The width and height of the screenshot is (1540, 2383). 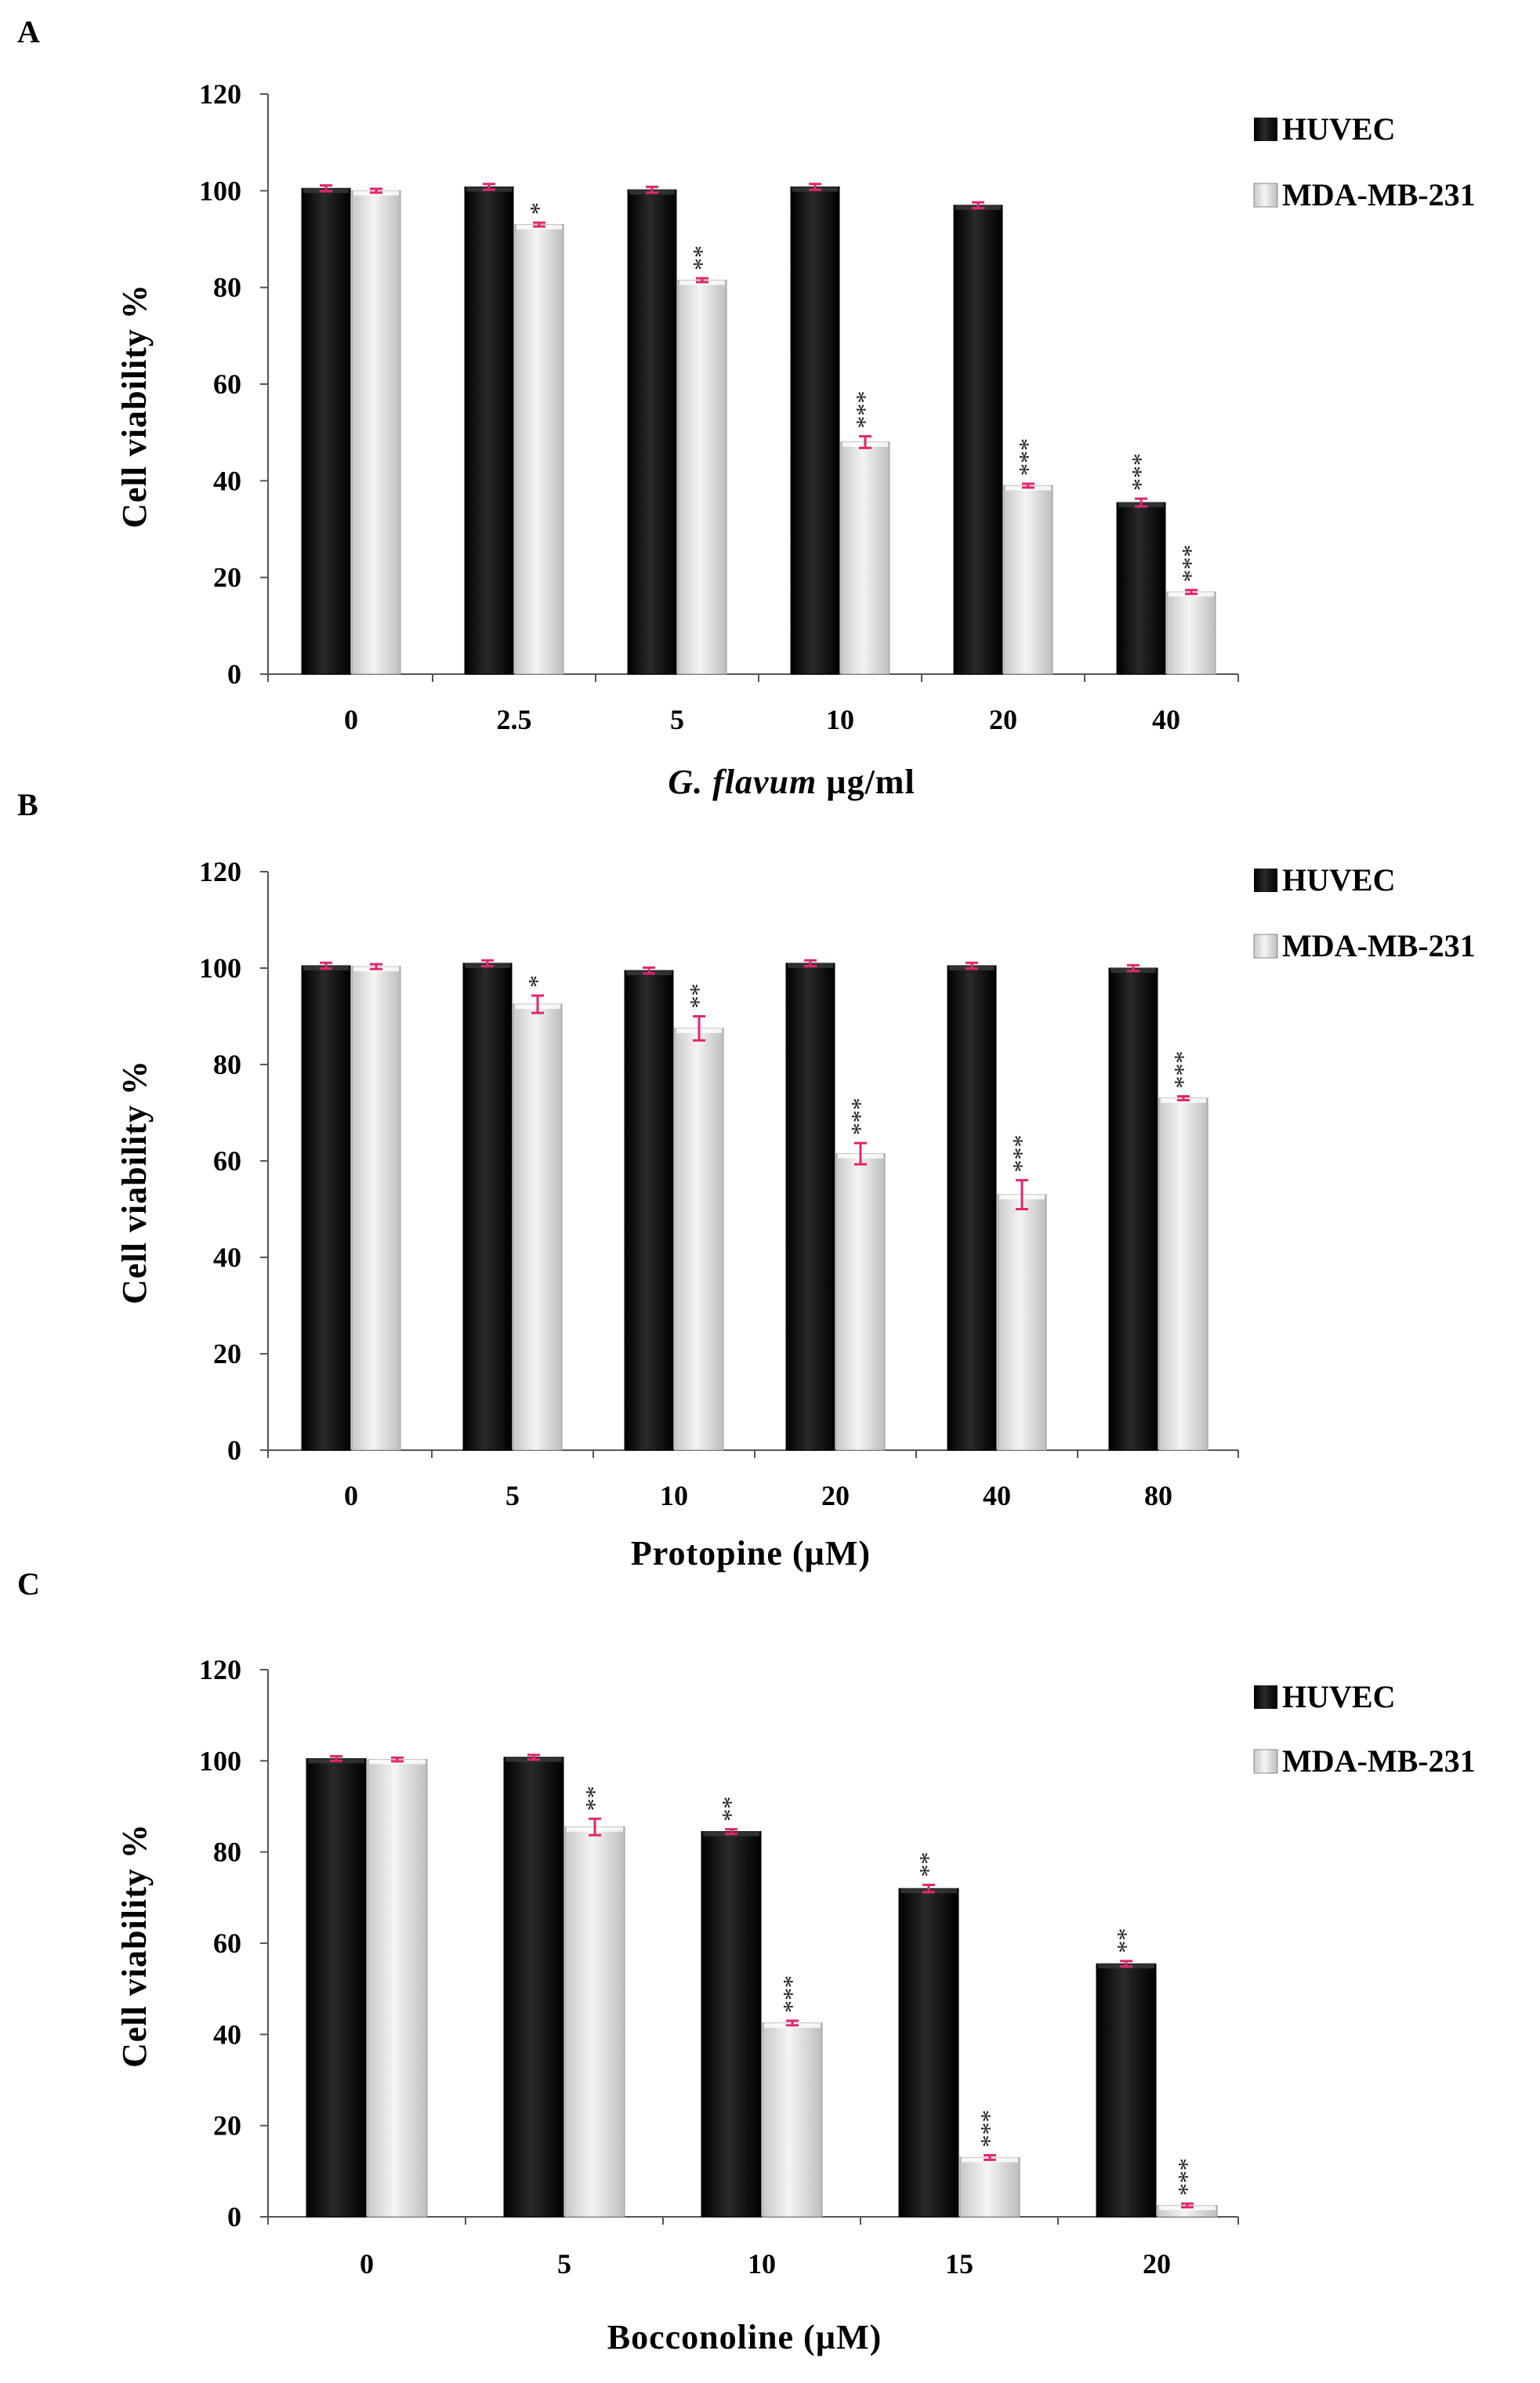 I want to click on panel-b-letter: B, so click(x=27, y=804).